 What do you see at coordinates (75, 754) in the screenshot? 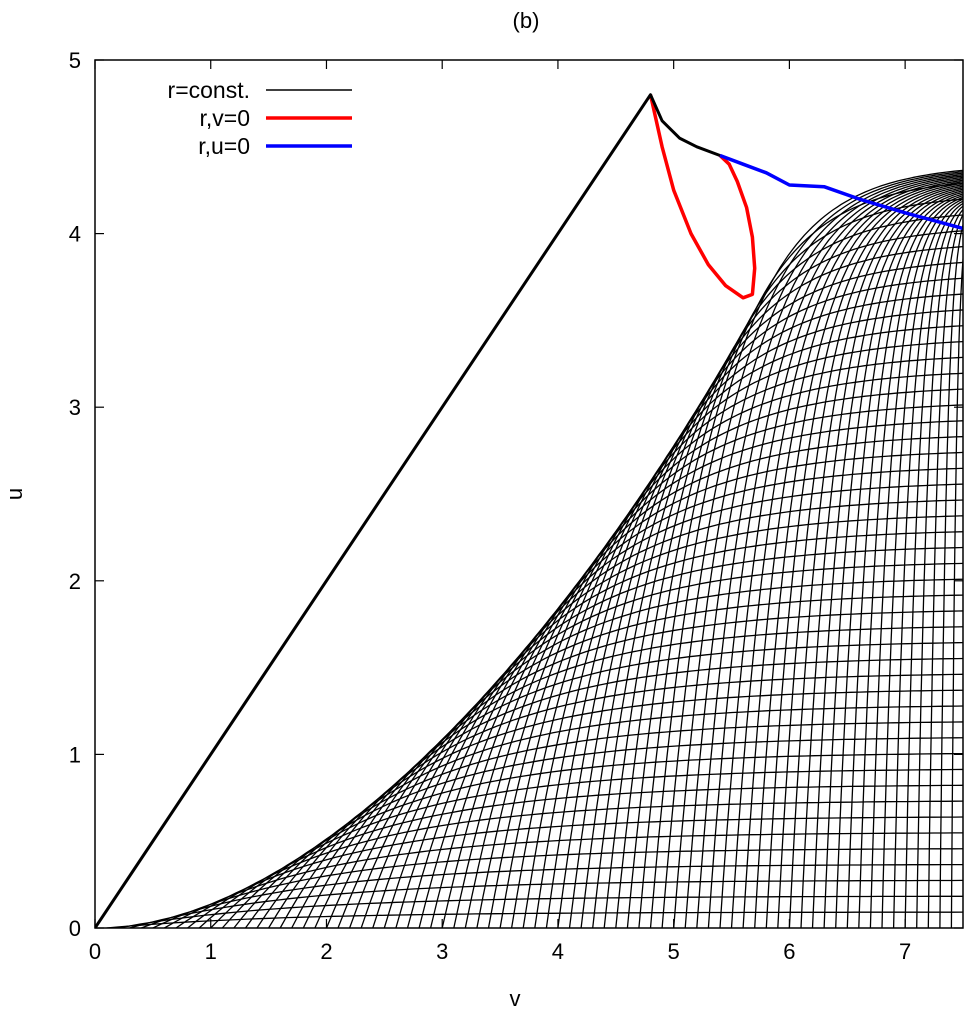
I see `y-tick-label: 1` at bounding box center [75, 754].